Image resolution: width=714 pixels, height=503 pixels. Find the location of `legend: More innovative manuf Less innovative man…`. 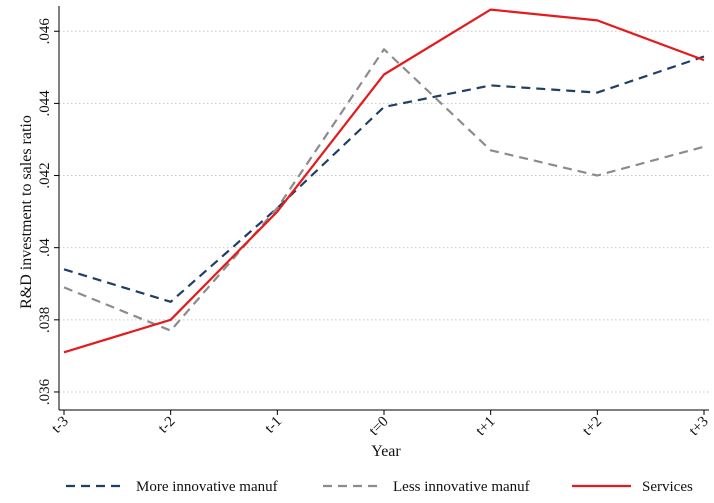

legend: More innovative manuf Less innovative man… is located at coordinates (379, 487).